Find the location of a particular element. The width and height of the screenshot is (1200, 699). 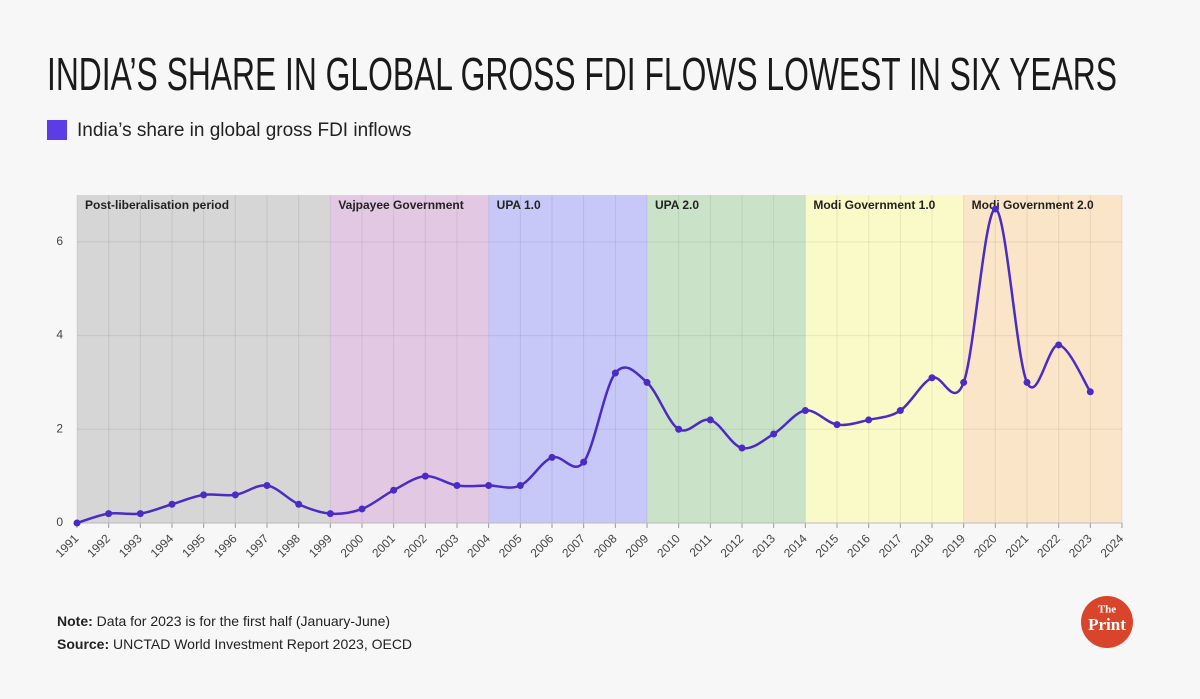

x-tick-label: 2017 is located at coordinates (890, 545).